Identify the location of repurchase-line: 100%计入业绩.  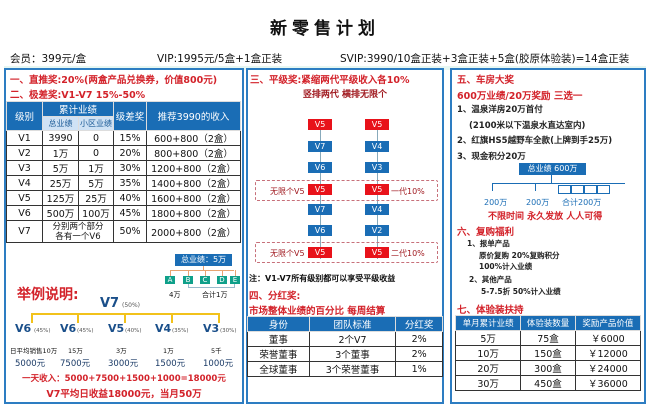
(506, 266).